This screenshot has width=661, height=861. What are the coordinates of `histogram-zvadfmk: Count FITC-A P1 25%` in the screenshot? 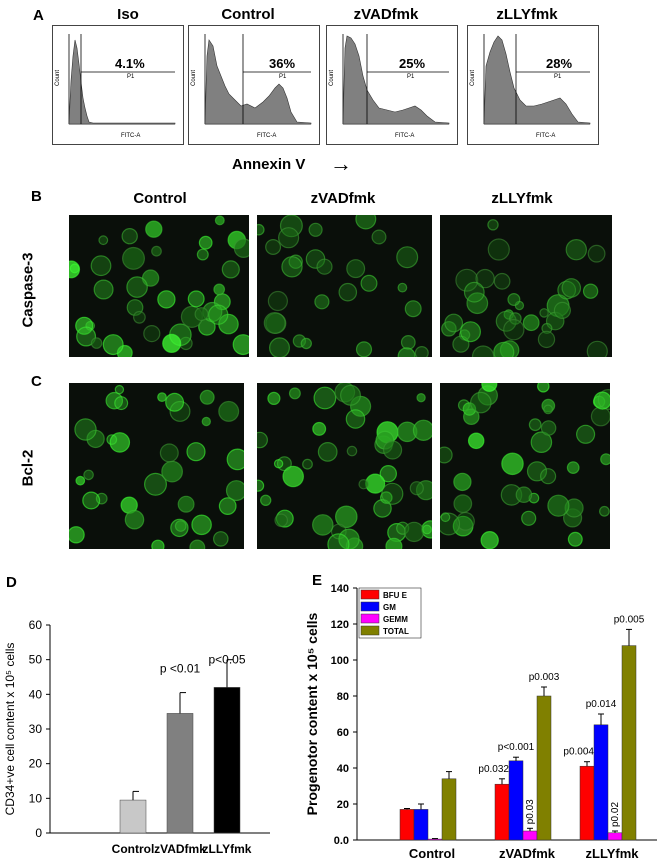 It's located at (392, 85).